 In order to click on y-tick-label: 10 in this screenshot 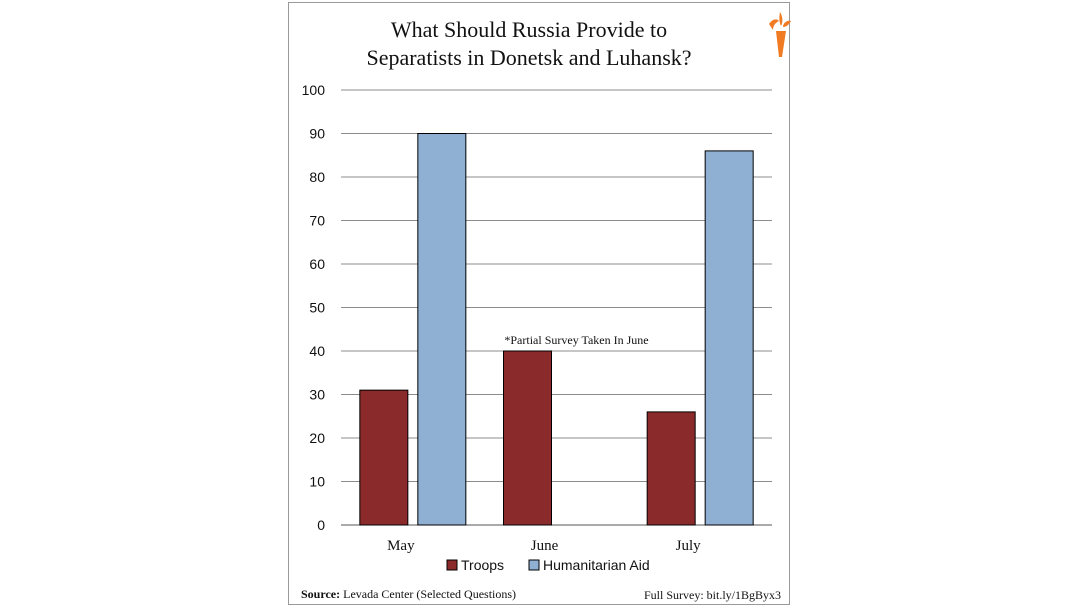, I will do `click(317, 482)`.